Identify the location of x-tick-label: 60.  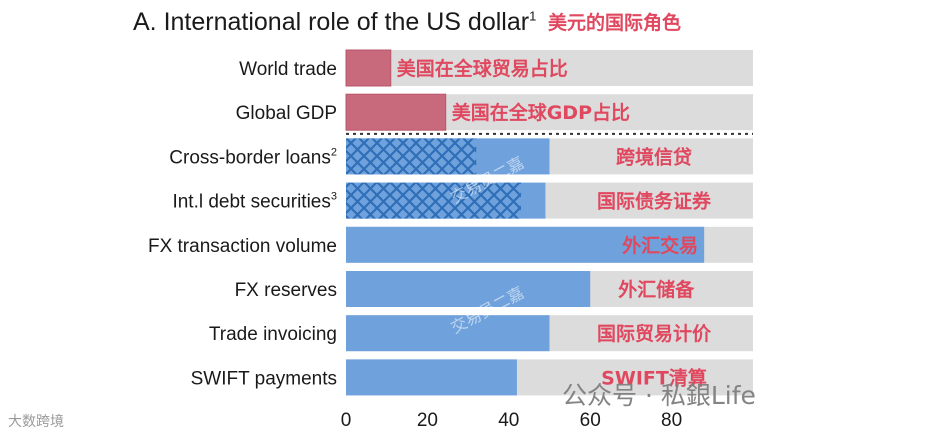
(590, 420).